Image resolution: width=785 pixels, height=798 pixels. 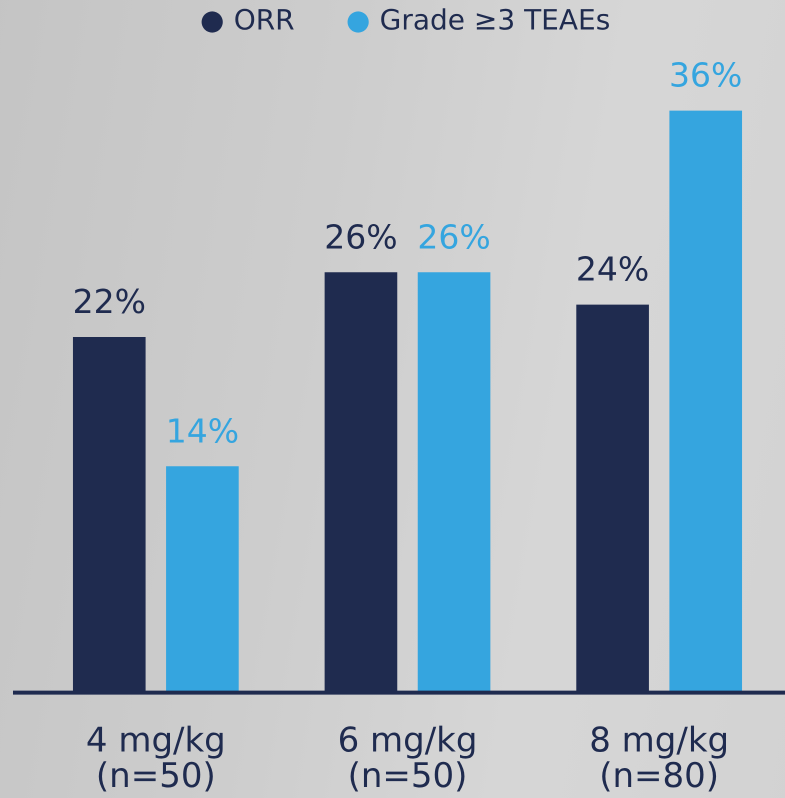 What do you see at coordinates (264, 19) in the screenshot?
I see `legend-label: ORR` at bounding box center [264, 19].